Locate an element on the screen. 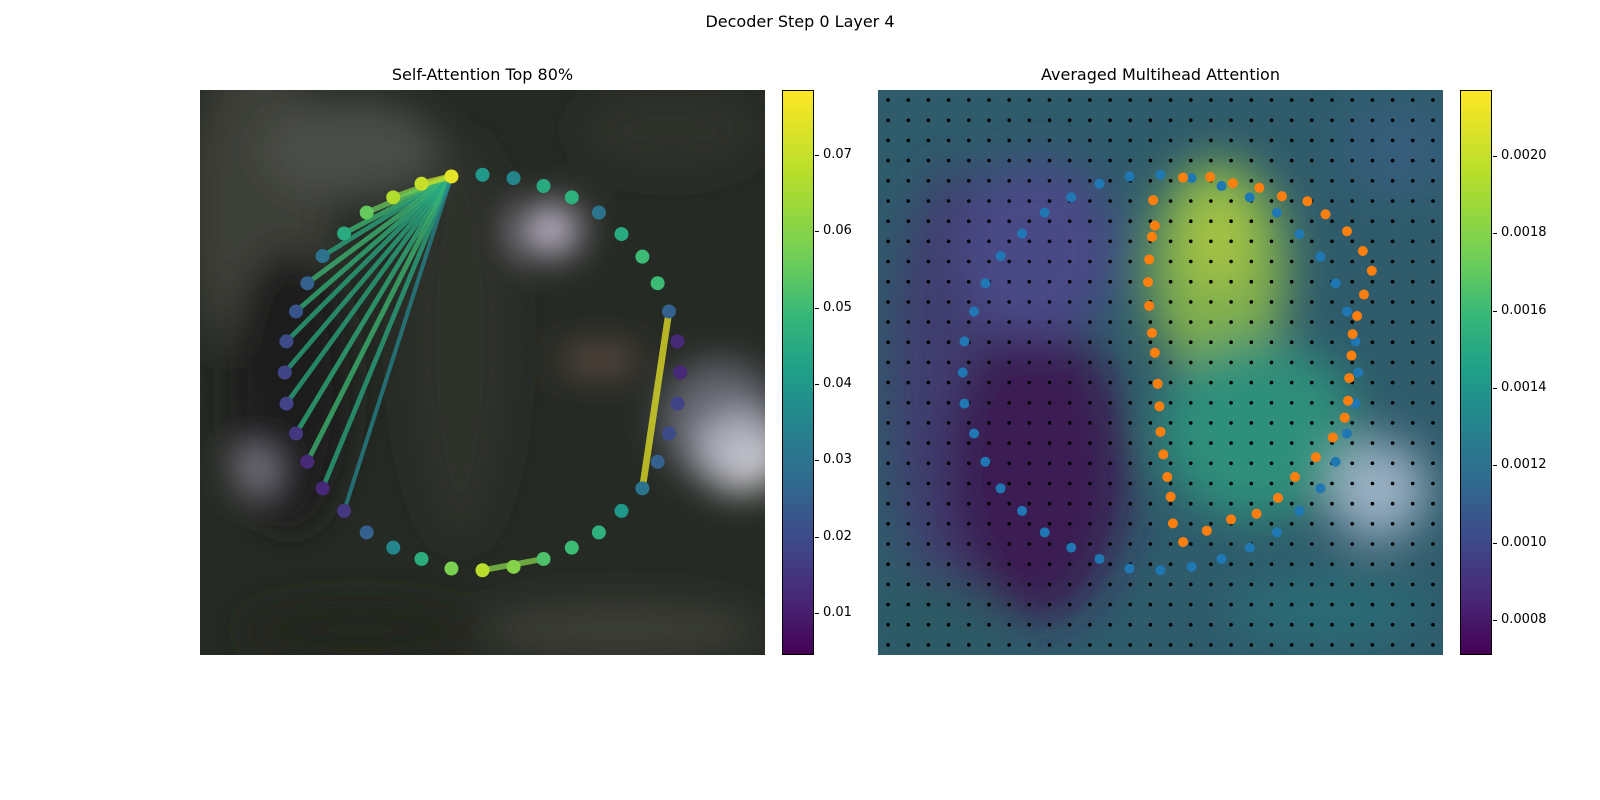 The image size is (1600, 800). colorbar-tick-mark is located at coordinates (817, 308).